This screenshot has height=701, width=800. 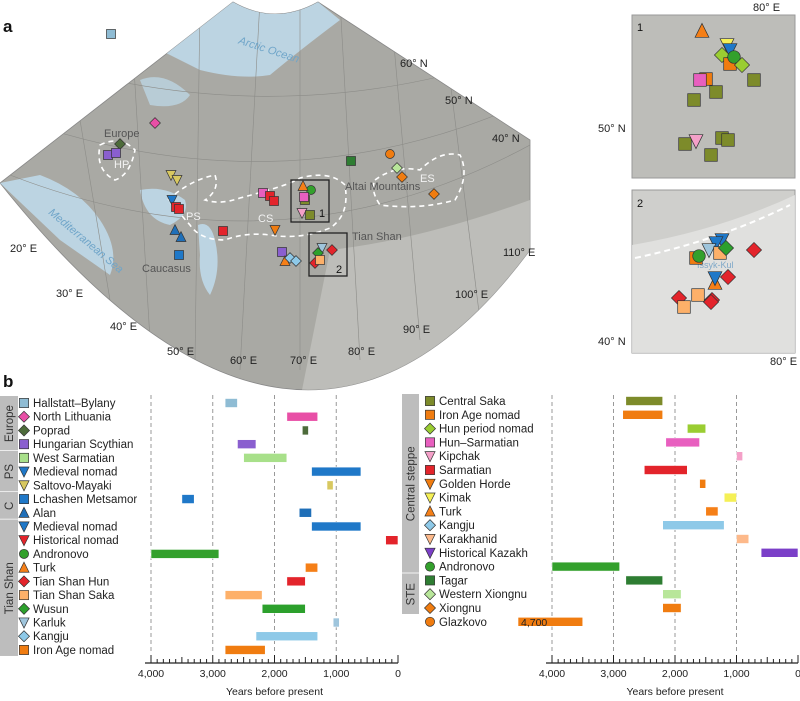 I want to click on legend-label: Iron Age nomad, so click(x=479, y=416).